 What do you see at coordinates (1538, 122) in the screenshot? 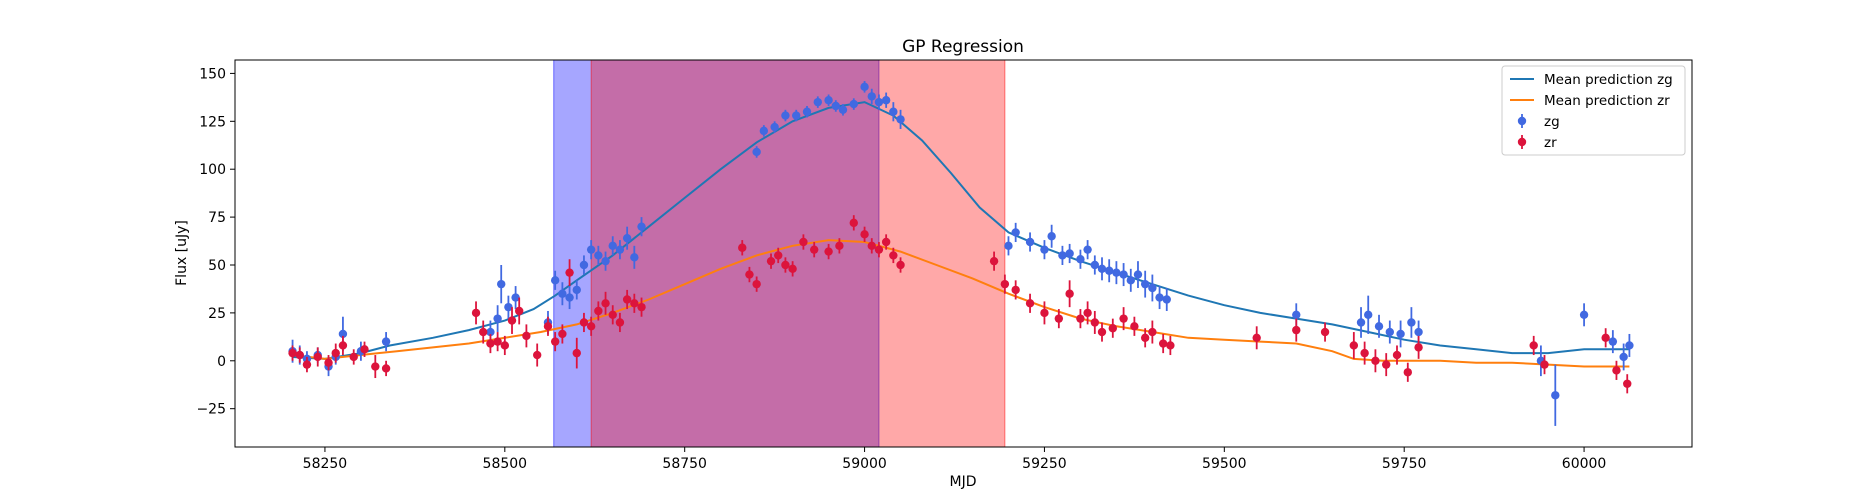
I see `legend-entry-3: zg` at bounding box center [1538, 122].